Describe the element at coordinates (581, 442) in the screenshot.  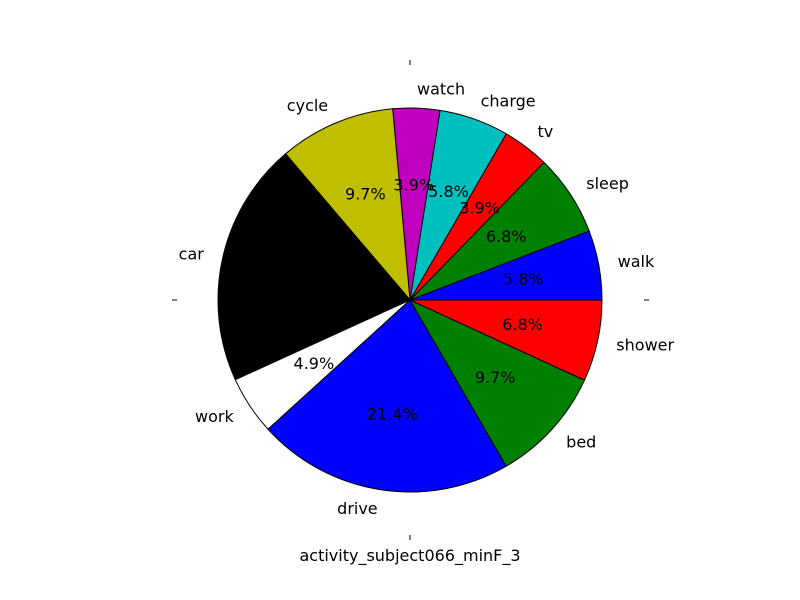
I see `slice-label-bed: bed` at that location.